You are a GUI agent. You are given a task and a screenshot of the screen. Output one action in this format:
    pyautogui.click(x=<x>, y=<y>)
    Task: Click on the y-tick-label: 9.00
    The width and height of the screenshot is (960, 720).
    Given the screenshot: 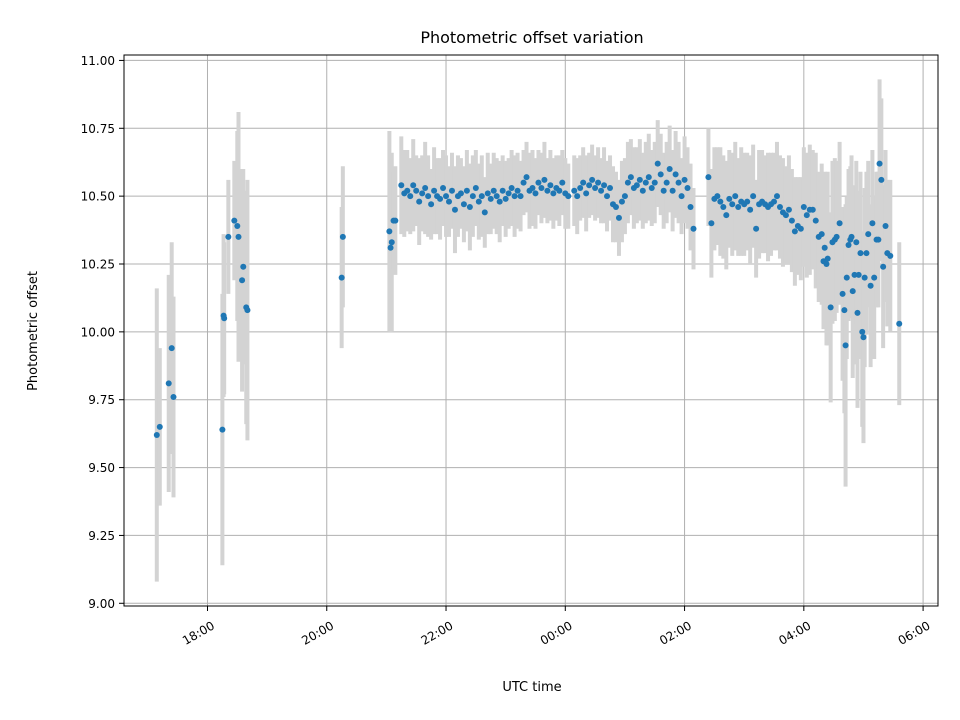 What is the action you would take?
    pyautogui.click(x=101, y=604)
    